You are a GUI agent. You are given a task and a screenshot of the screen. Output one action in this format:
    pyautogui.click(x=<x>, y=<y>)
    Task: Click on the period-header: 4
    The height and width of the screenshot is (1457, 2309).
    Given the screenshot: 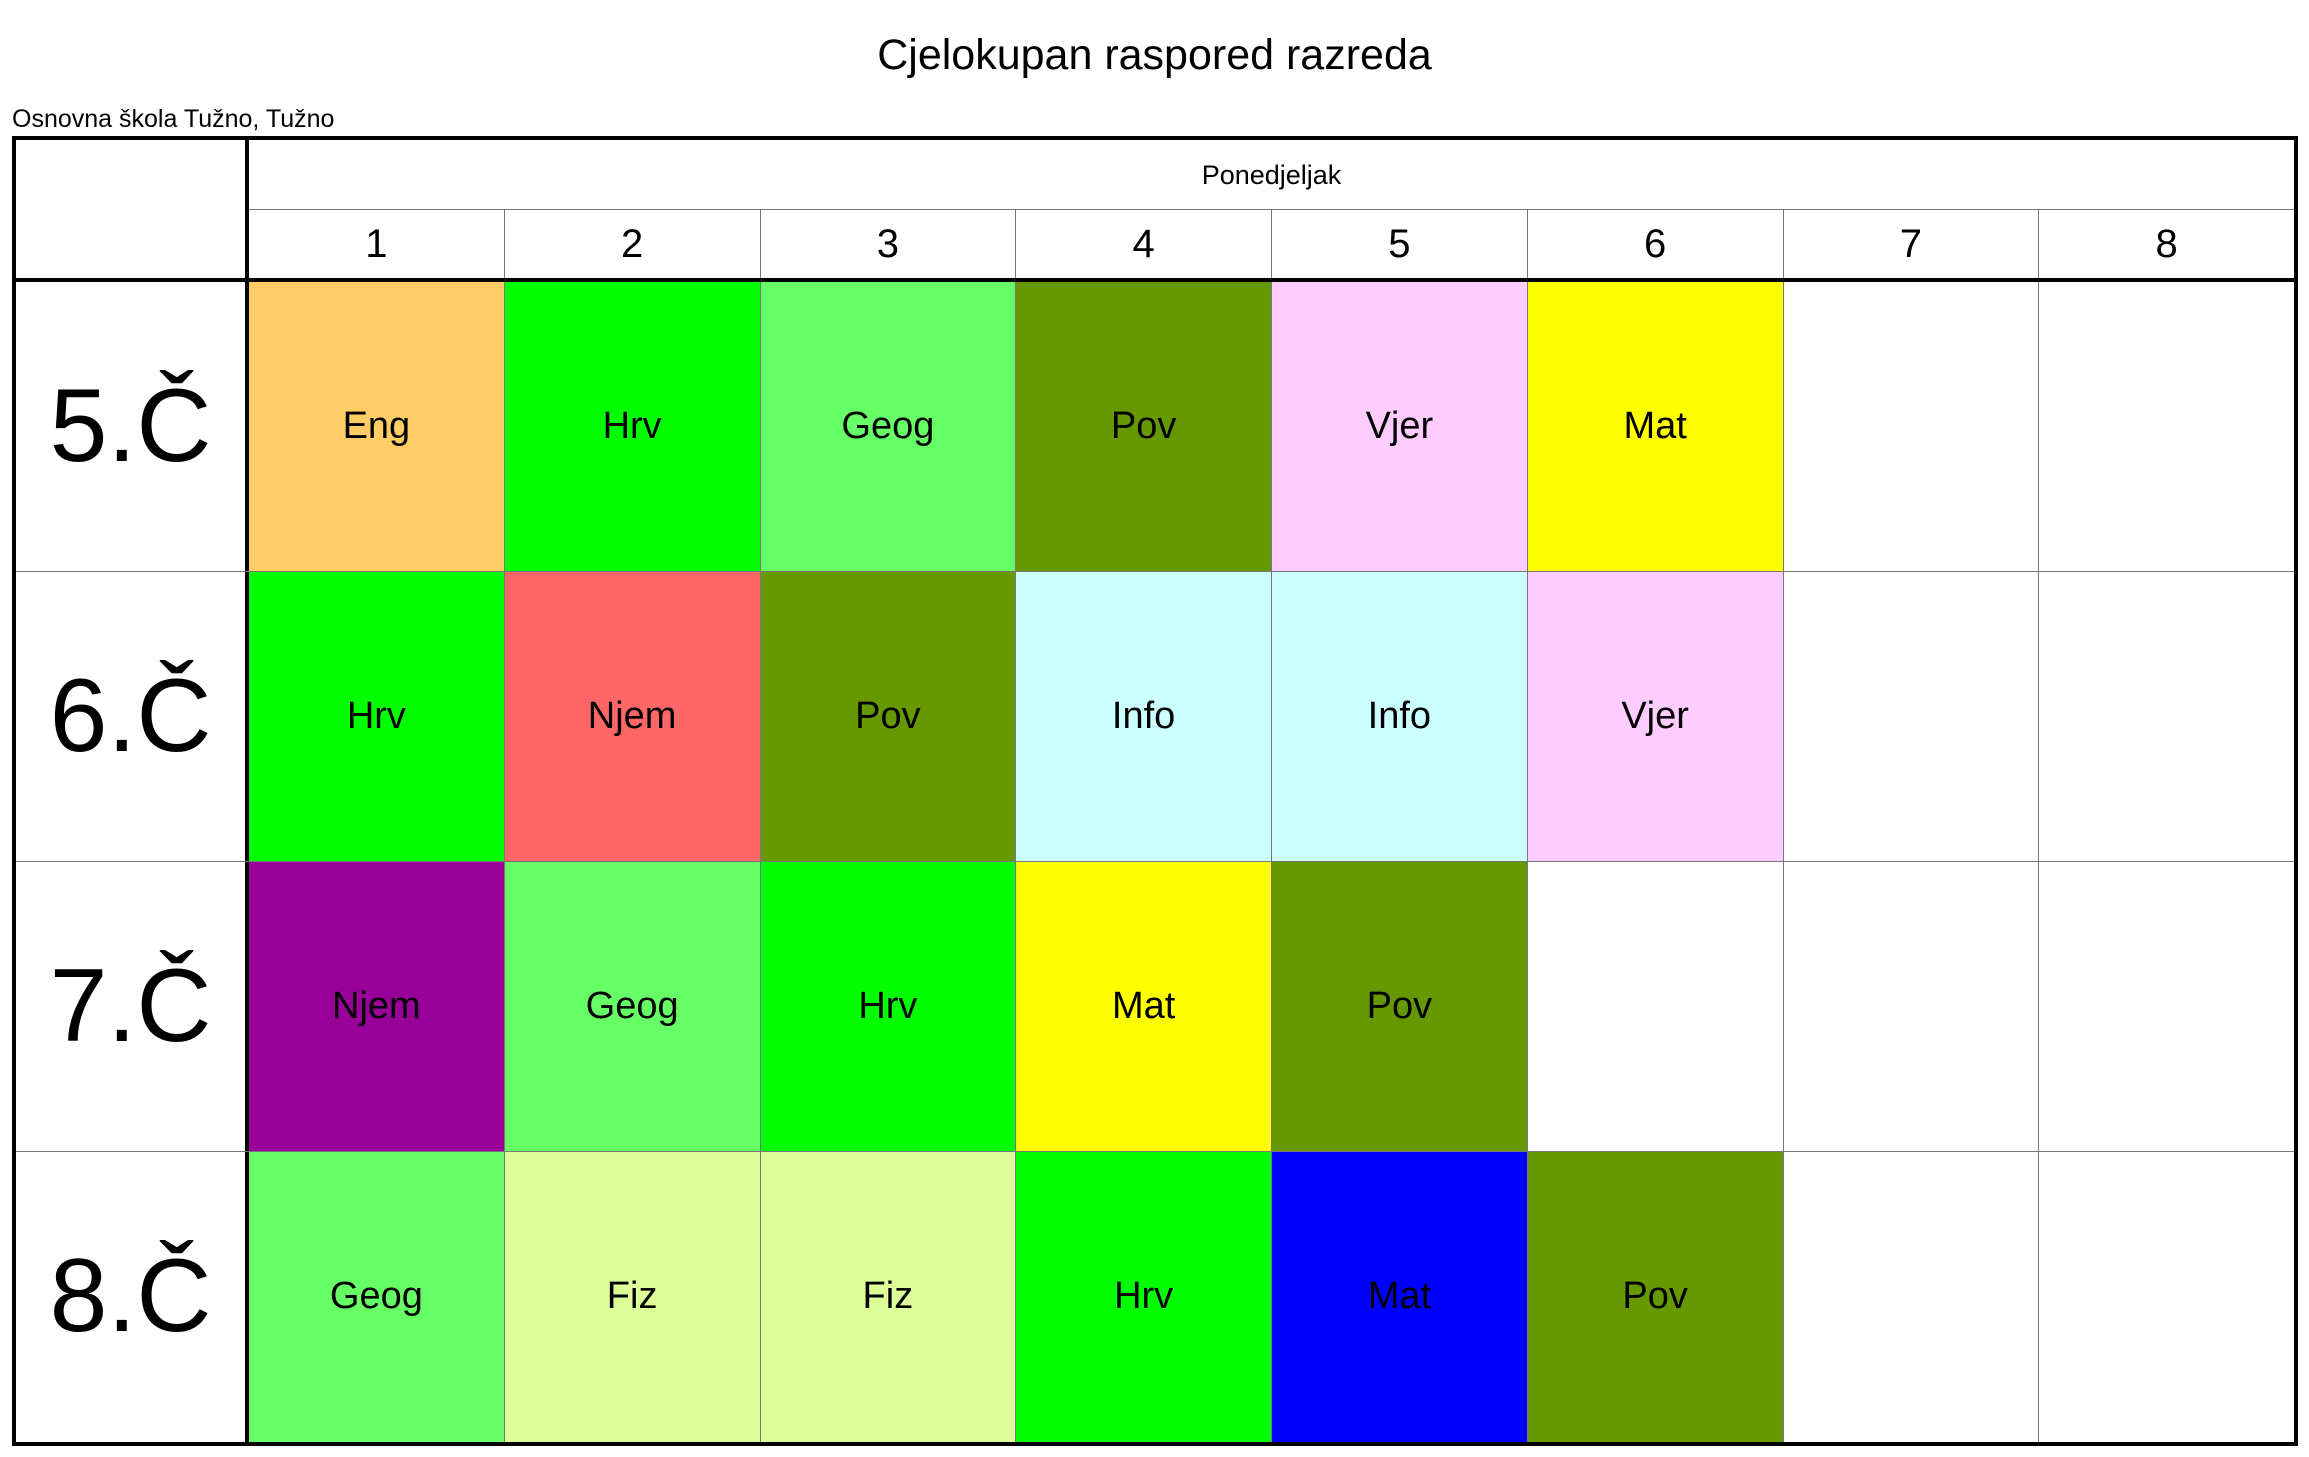 What is the action you would take?
    pyautogui.click(x=1144, y=244)
    